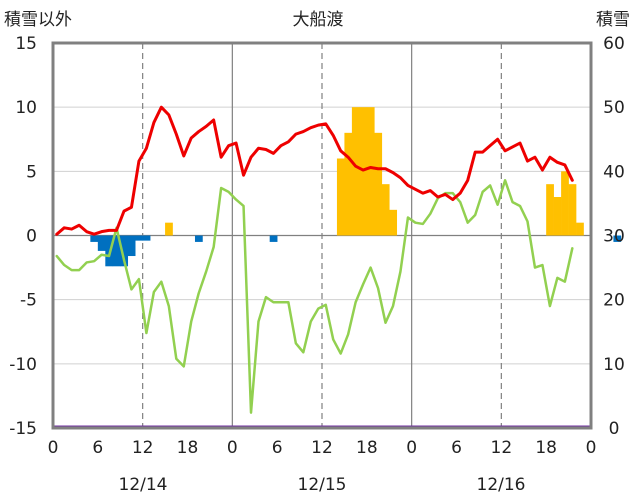  Describe the element at coordinates (26, 44) in the screenshot. I see `y-tick-left: 15` at that location.